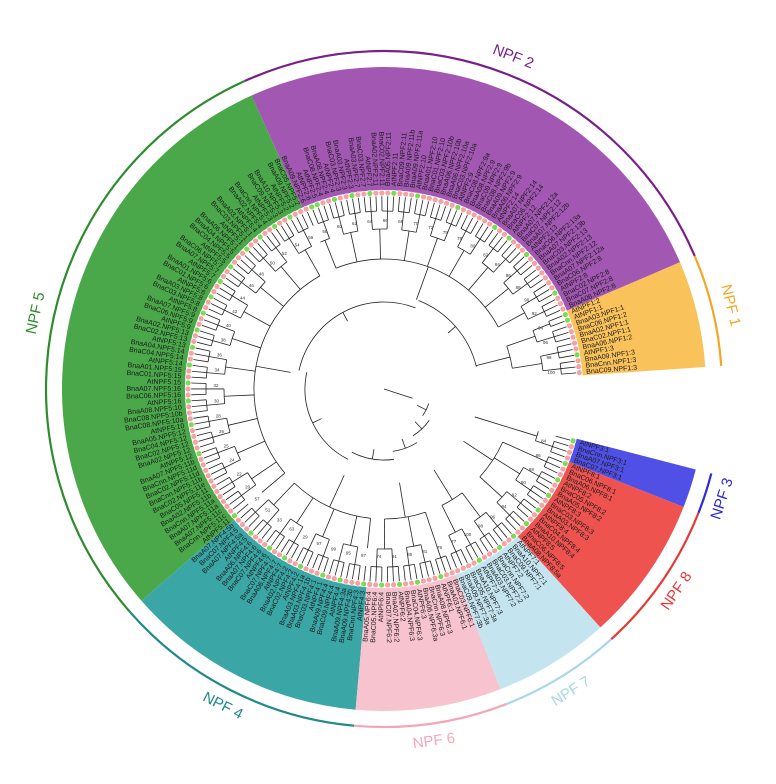 The image size is (776, 784). I want to click on bootstrap-value: 51, so click(268, 509).